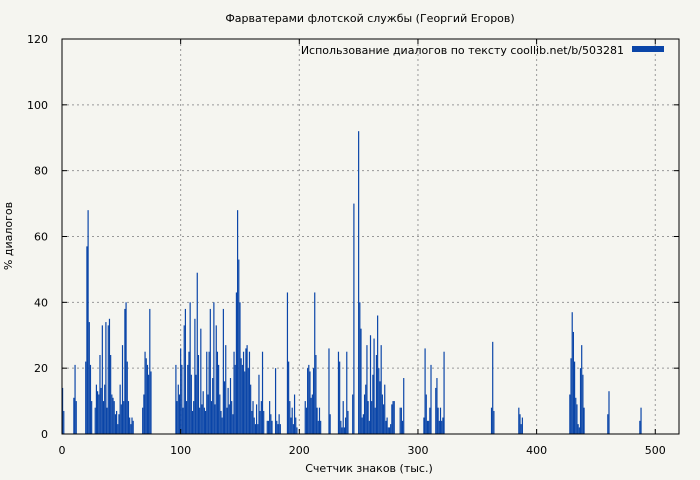 The width and height of the screenshot is (700, 480). What do you see at coordinates (41, 302) in the screenshot?
I see `y-tick-label: 40` at bounding box center [41, 302].